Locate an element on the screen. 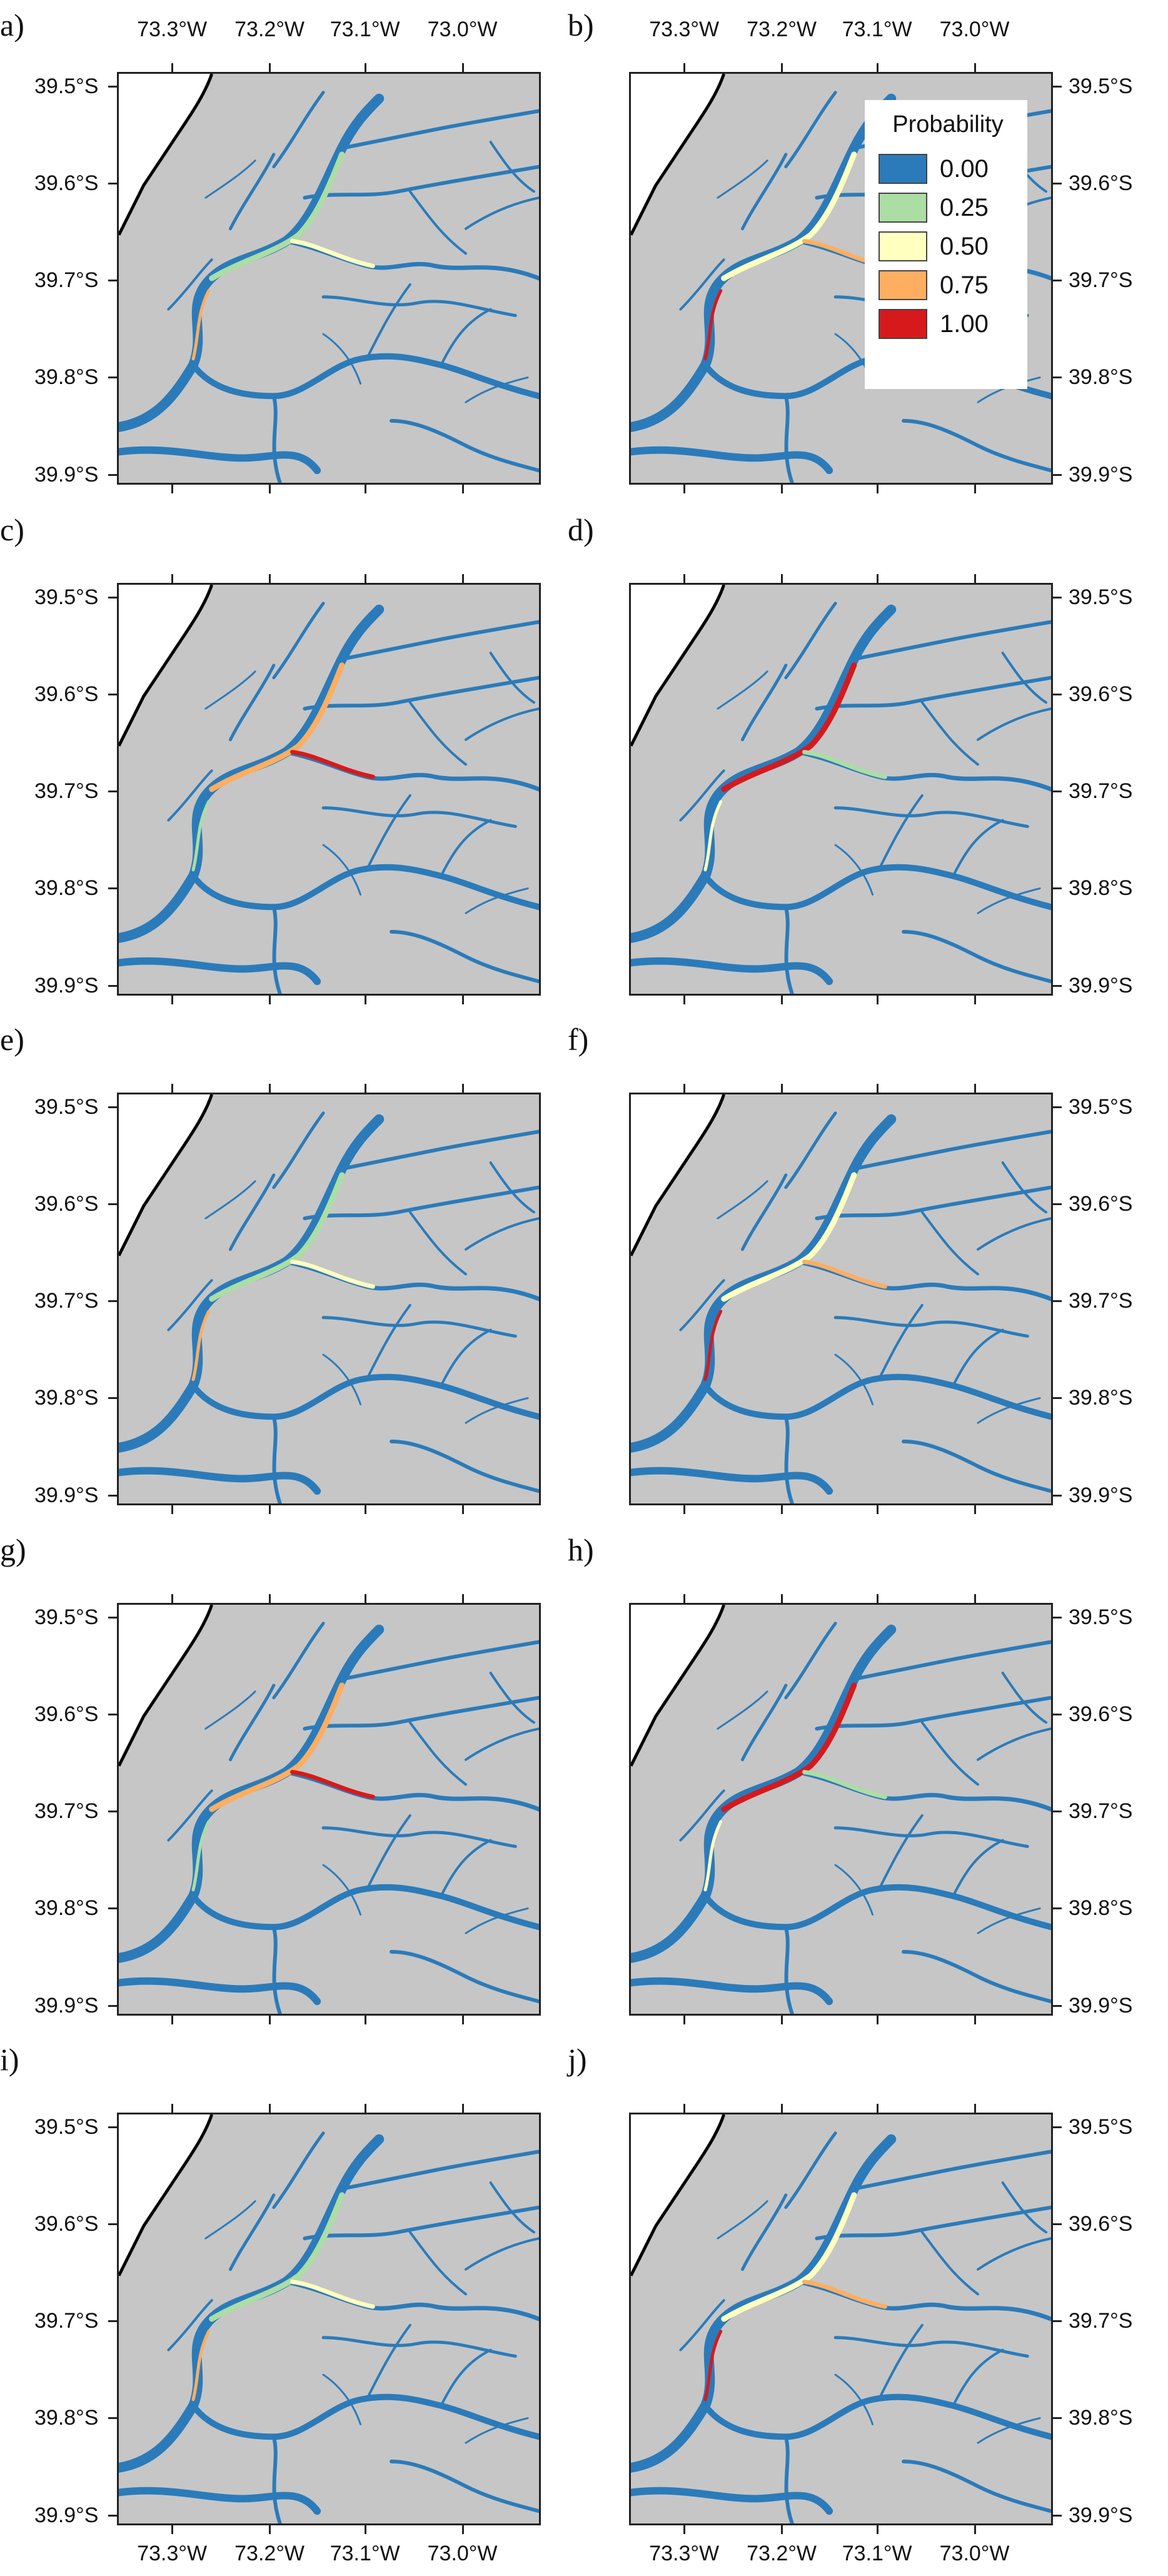  panel-label: a) is located at coordinates (12, 26).